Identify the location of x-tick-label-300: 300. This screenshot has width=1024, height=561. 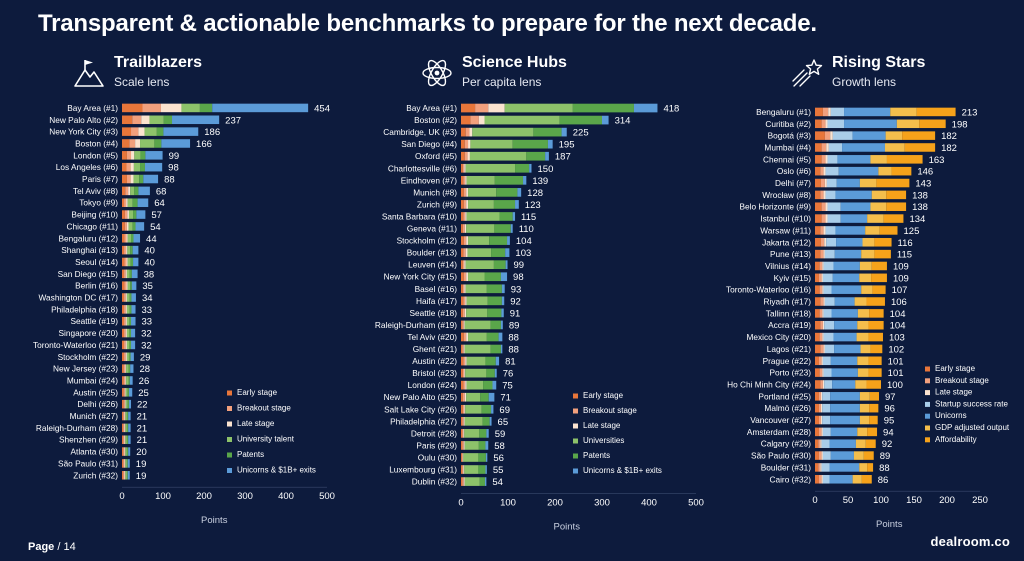
(245, 496).